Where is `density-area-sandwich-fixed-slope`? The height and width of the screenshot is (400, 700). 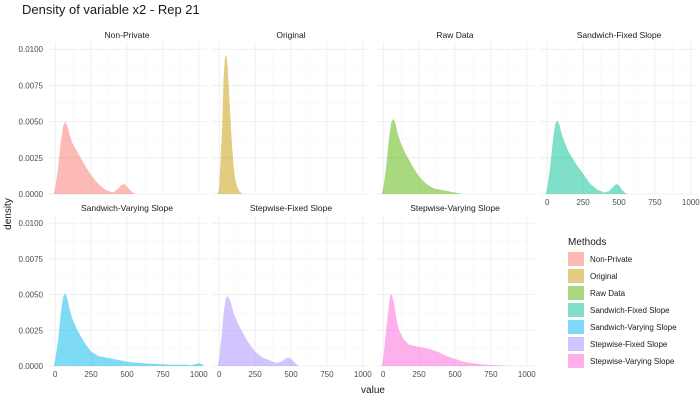 density-area-sandwich-fixed-slope is located at coordinates (586, 157).